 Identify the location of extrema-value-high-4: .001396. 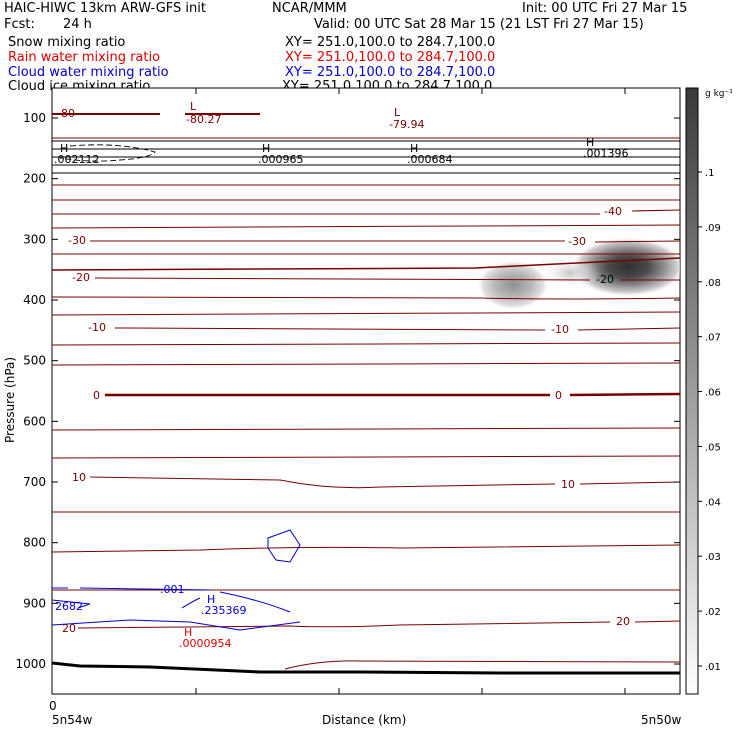
(606, 153).